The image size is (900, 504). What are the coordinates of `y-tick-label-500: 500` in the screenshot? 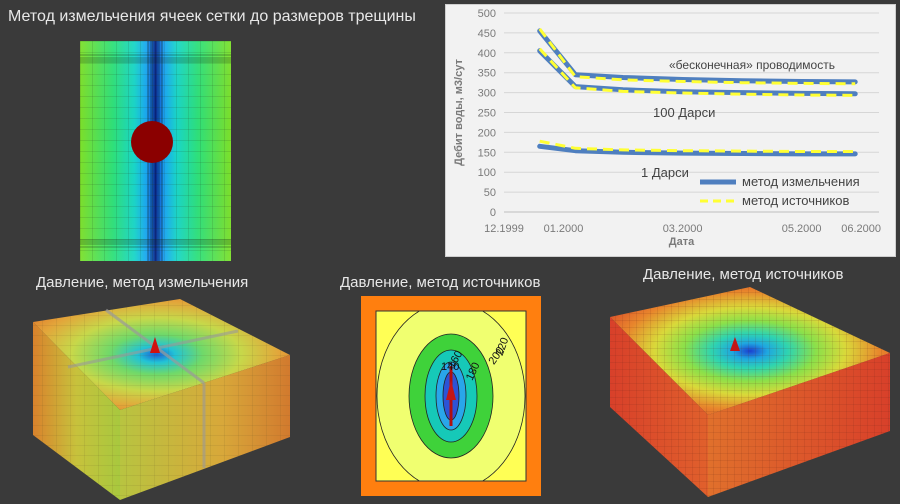 It's located at (487, 14).